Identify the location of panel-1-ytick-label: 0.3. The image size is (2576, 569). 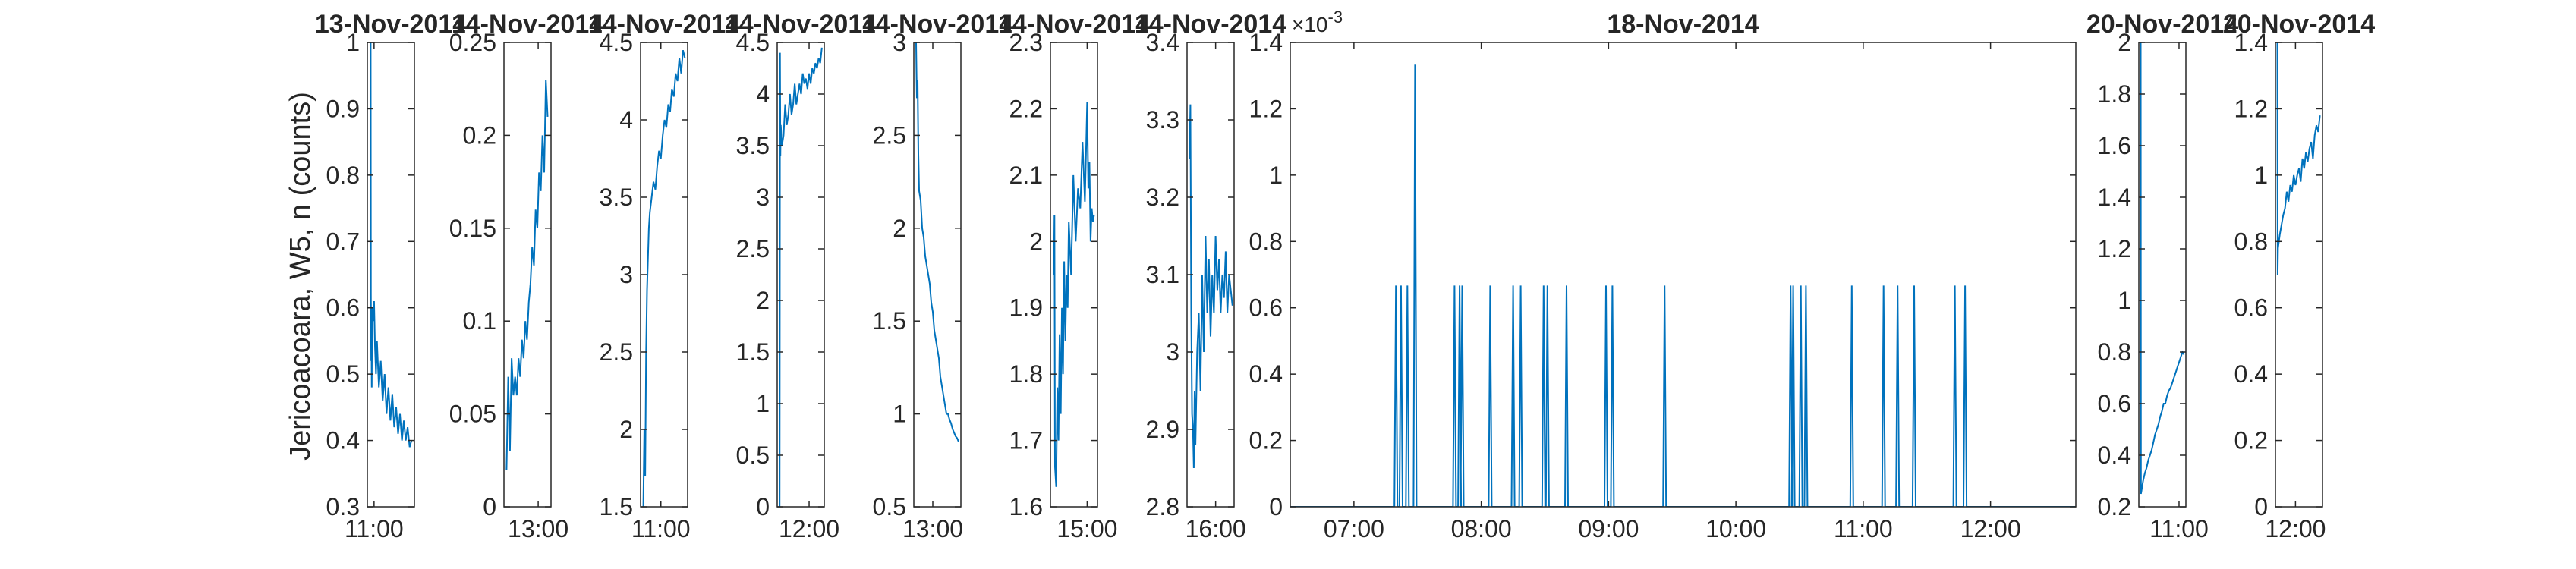
(343, 507).